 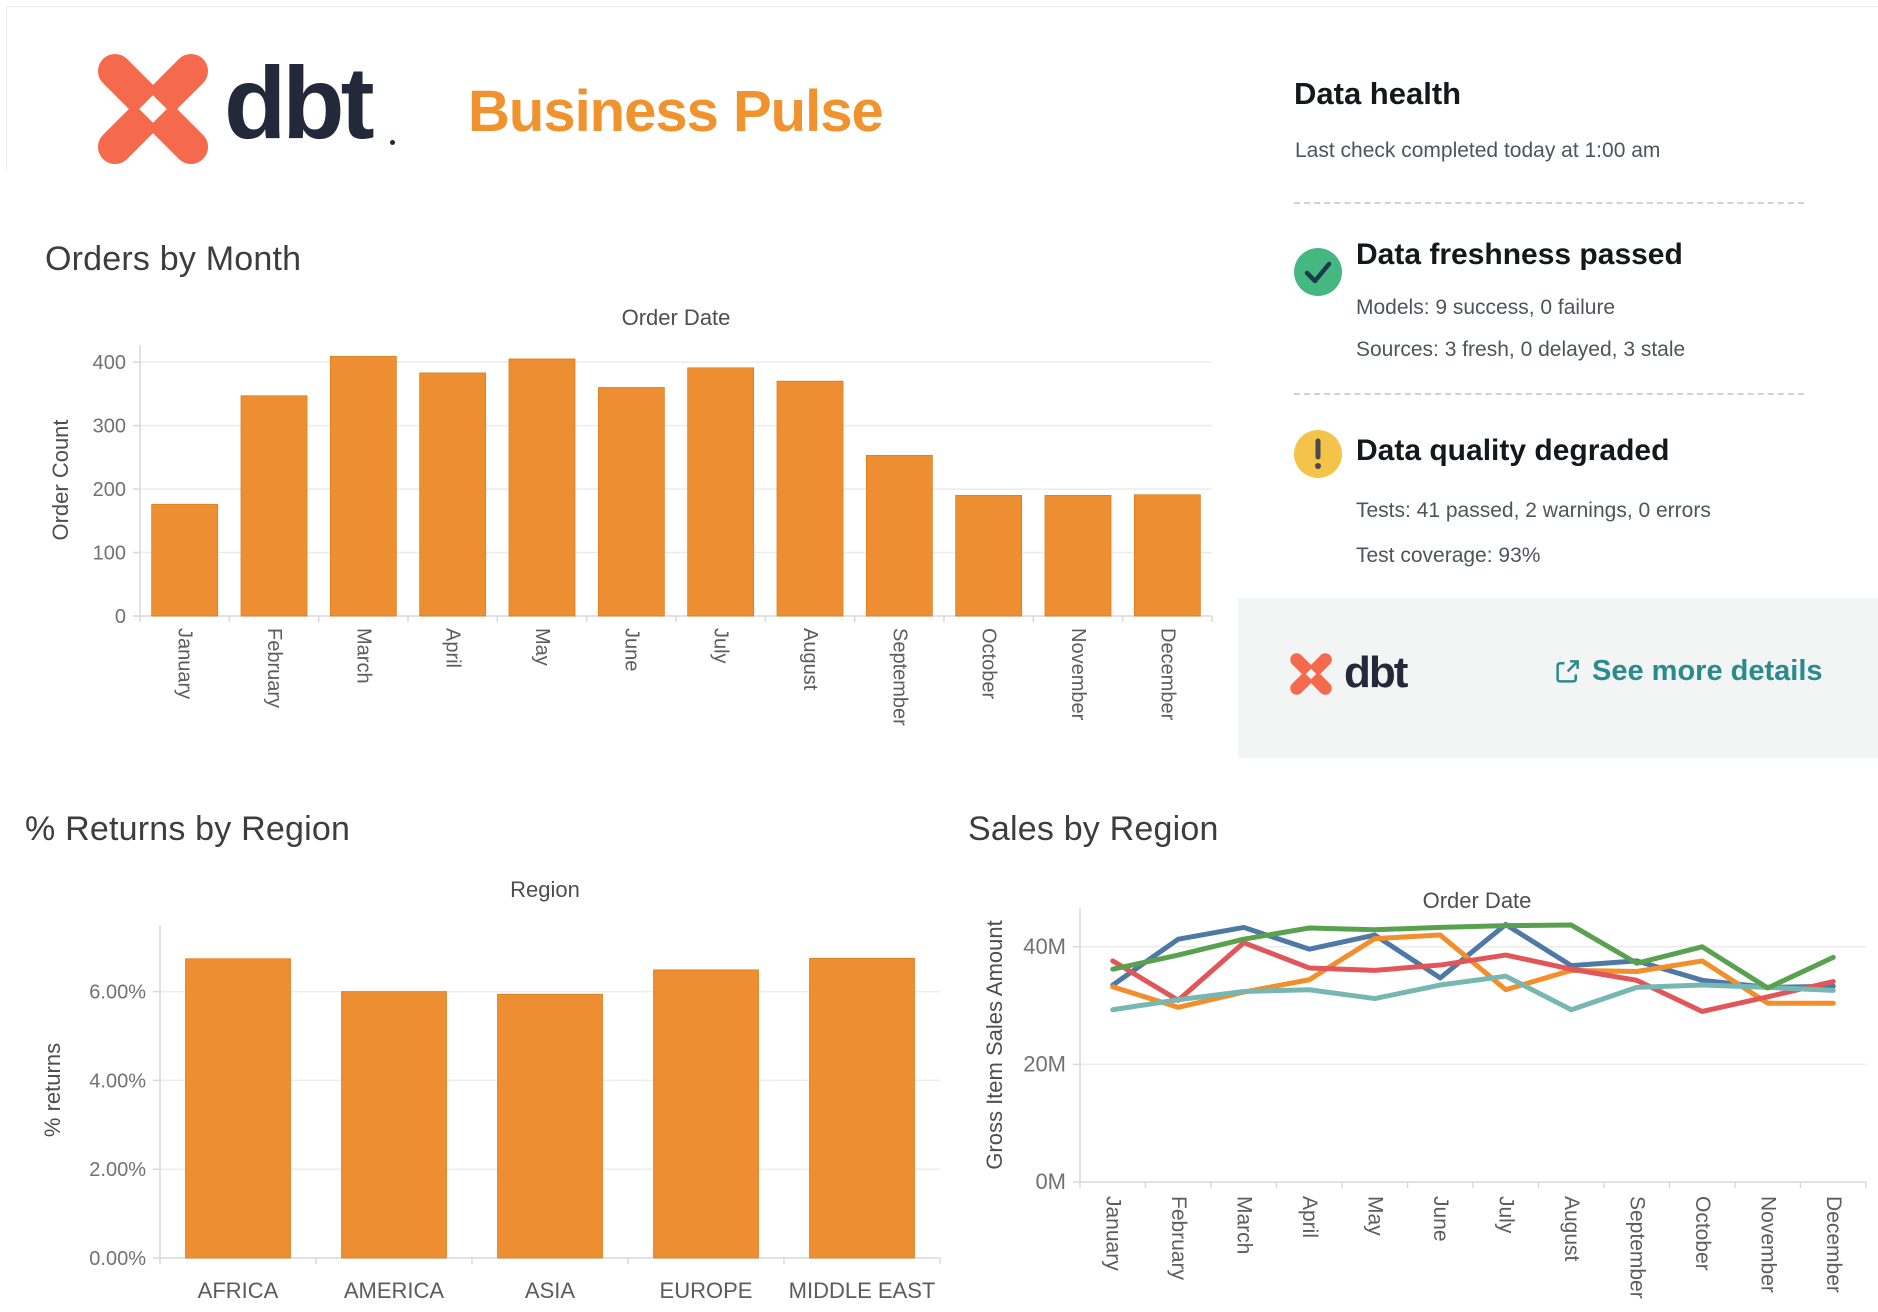 What do you see at coordinates (185, 560) in the screenshot?
I see `bar-january` at bounding box center [185, 560].